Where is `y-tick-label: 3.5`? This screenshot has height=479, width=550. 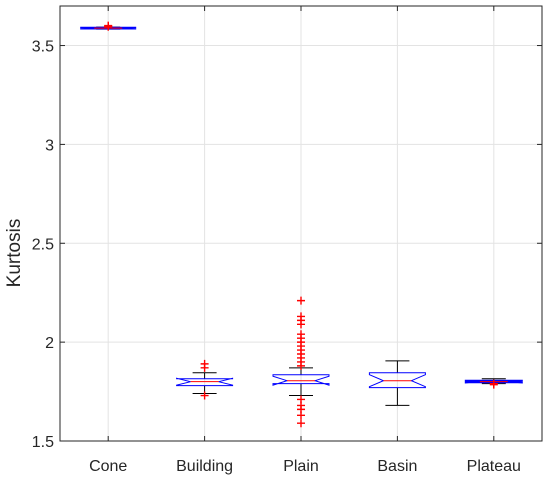
y-tick-label: 3.5 is located at coordinates (43, 47).